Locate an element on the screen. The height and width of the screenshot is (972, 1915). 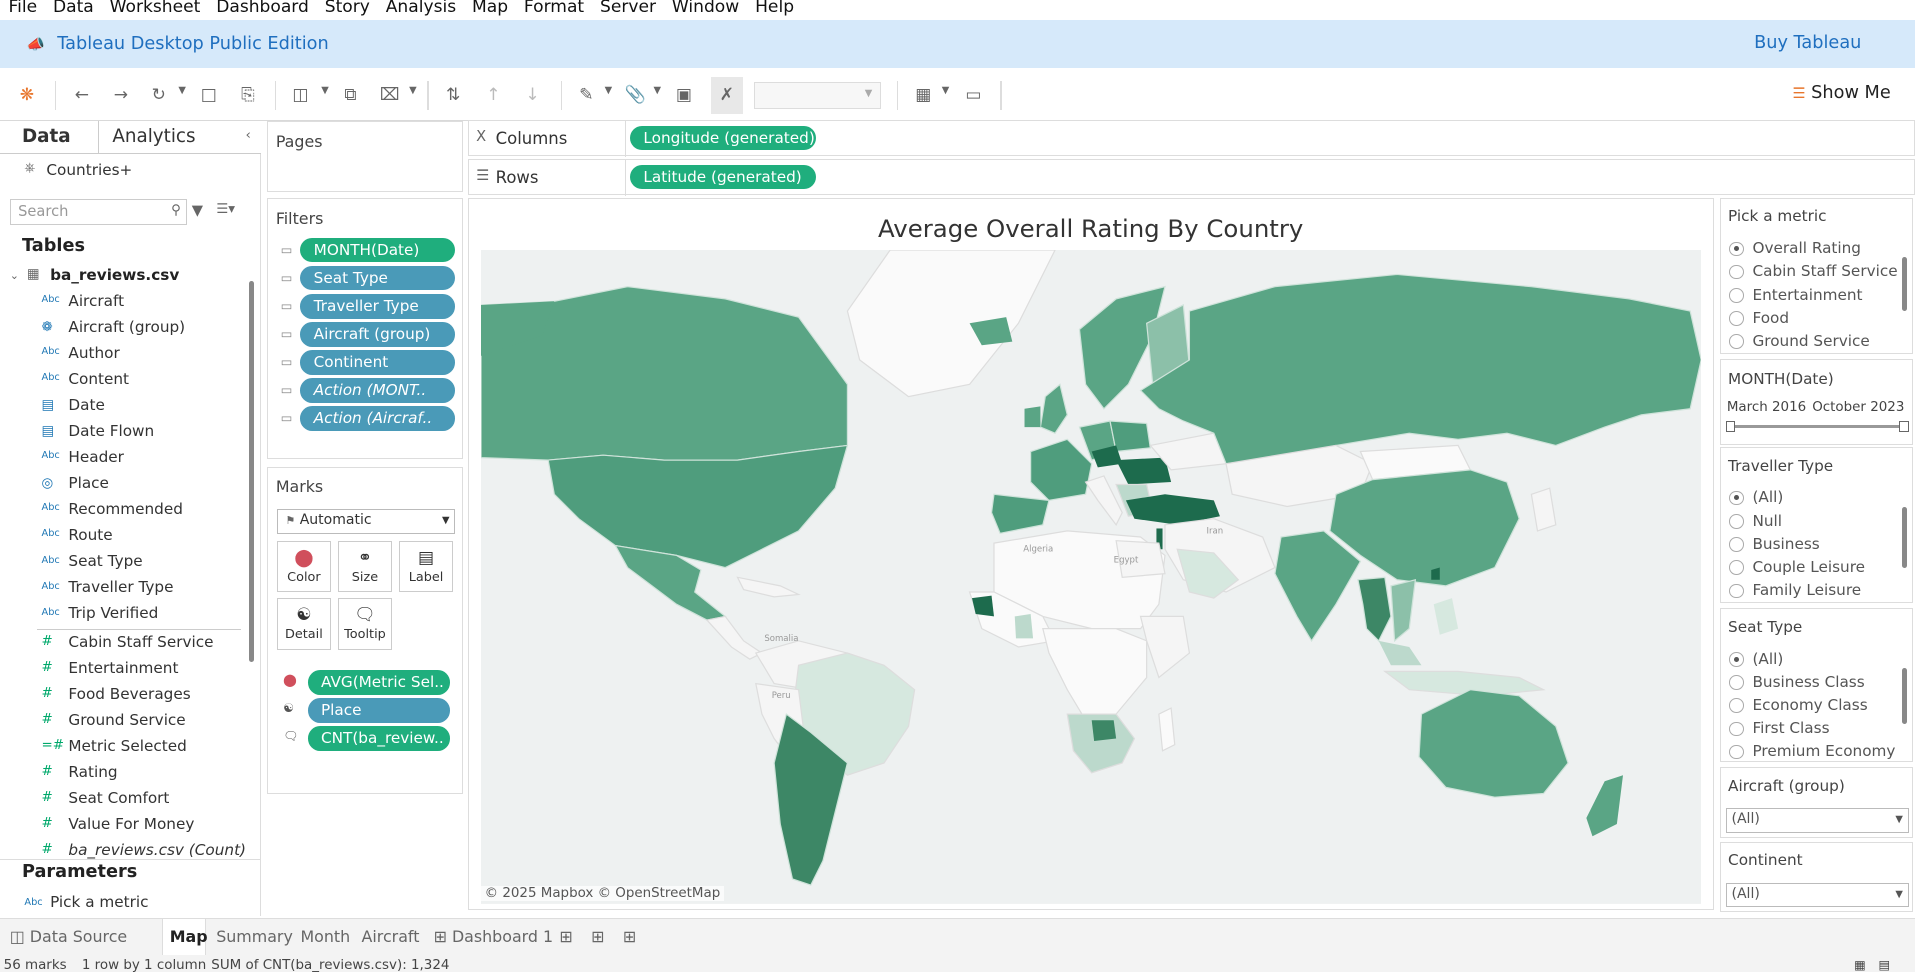
replay-icon: ↻ is located at coordinates (158, 95).